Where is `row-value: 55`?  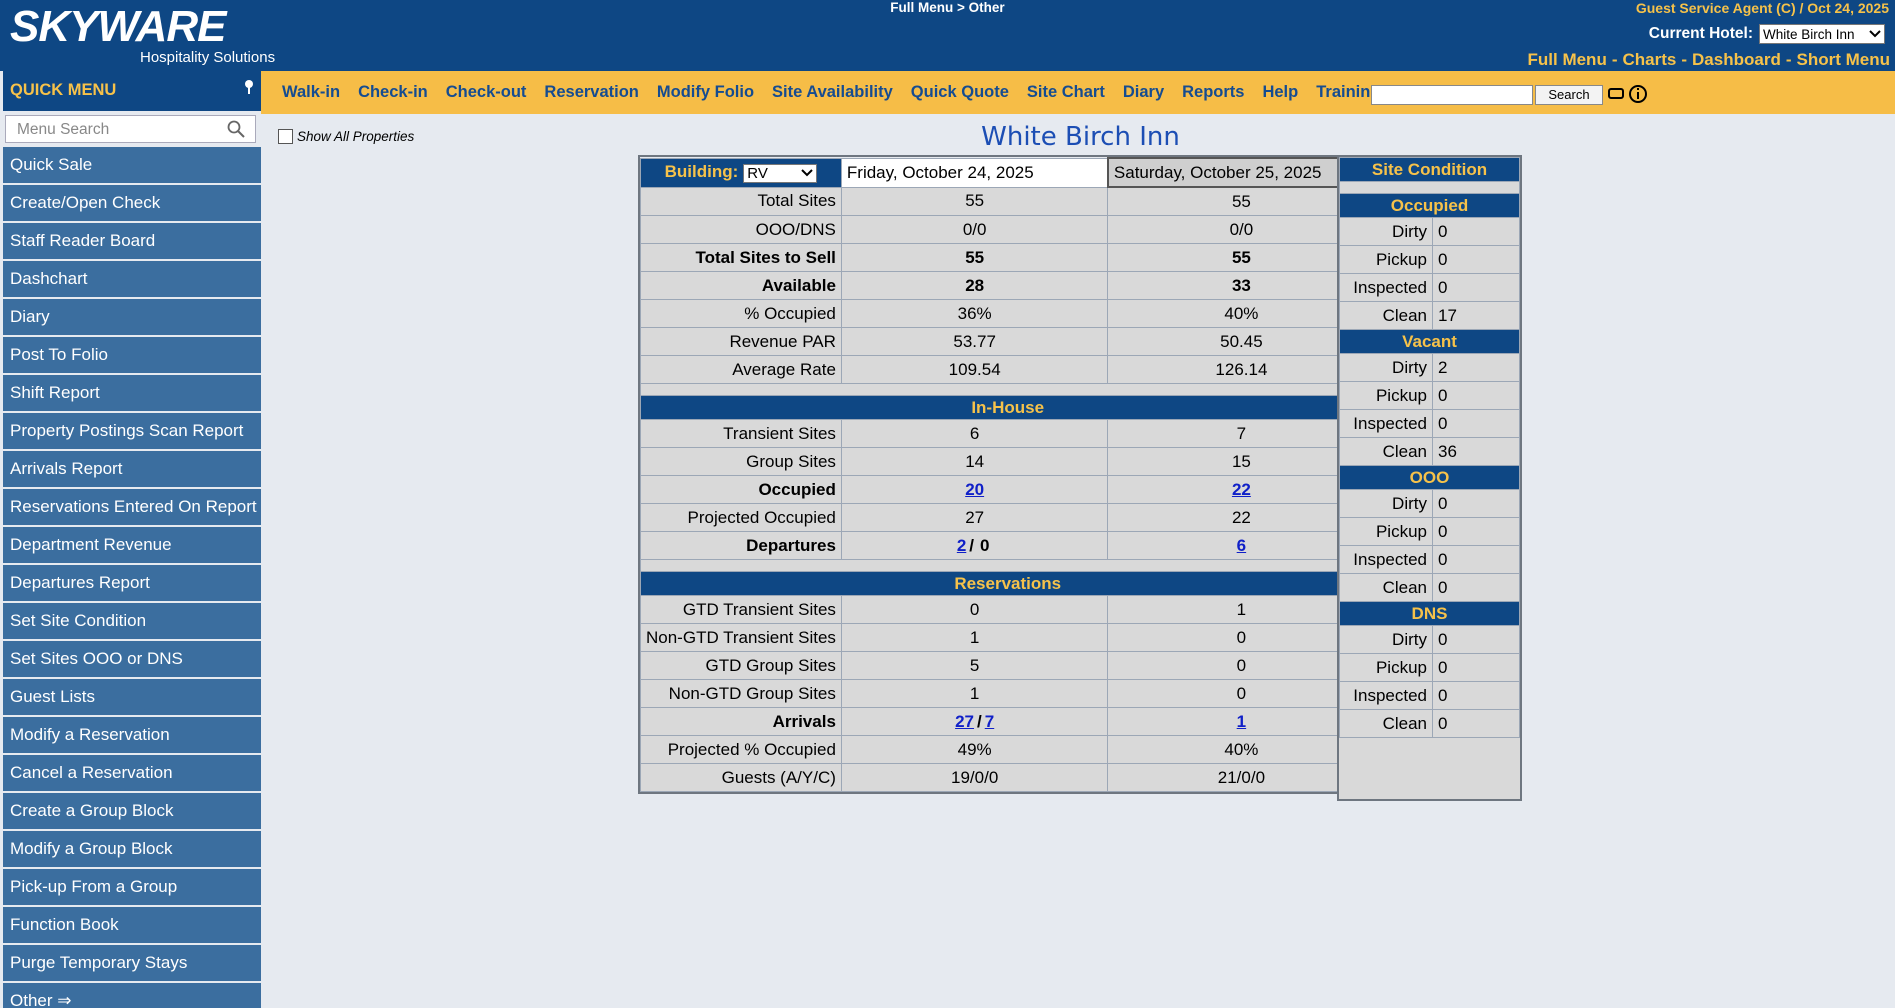 row-value: 55 is located at coordinates (1241, 201).